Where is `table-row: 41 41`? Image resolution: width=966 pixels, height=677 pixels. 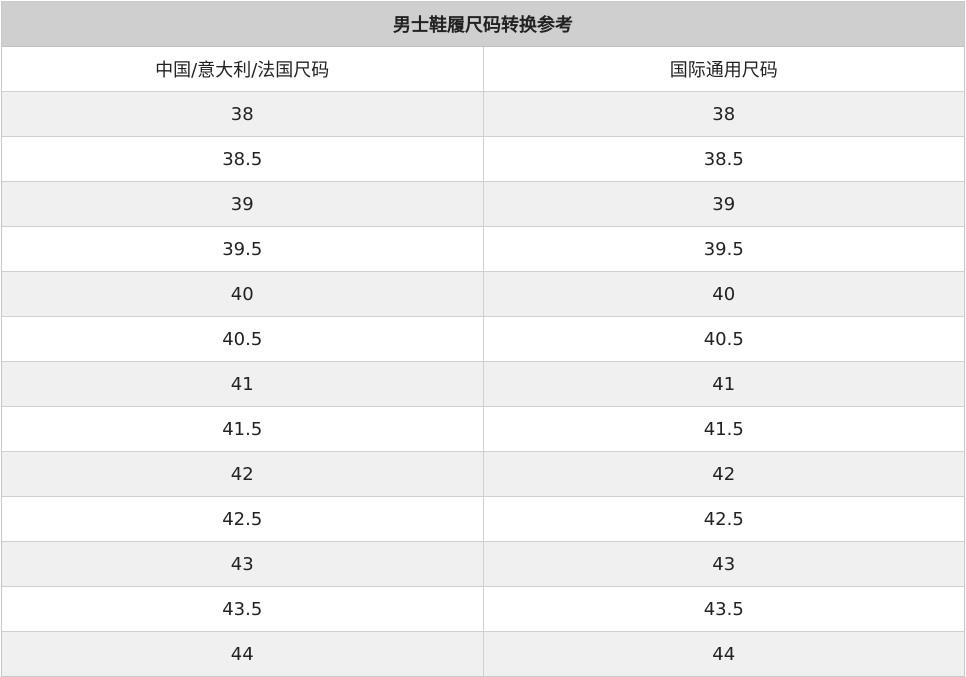 table-row: 41 41 is located at coordinates (483, 384).